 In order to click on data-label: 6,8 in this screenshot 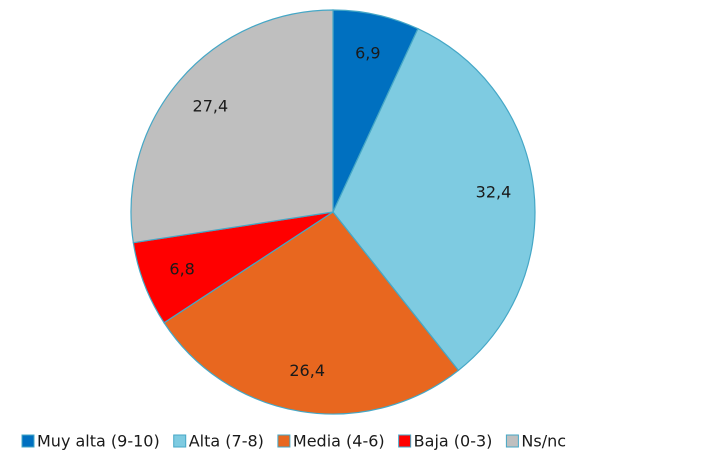, I will do `click(181, 268)`.